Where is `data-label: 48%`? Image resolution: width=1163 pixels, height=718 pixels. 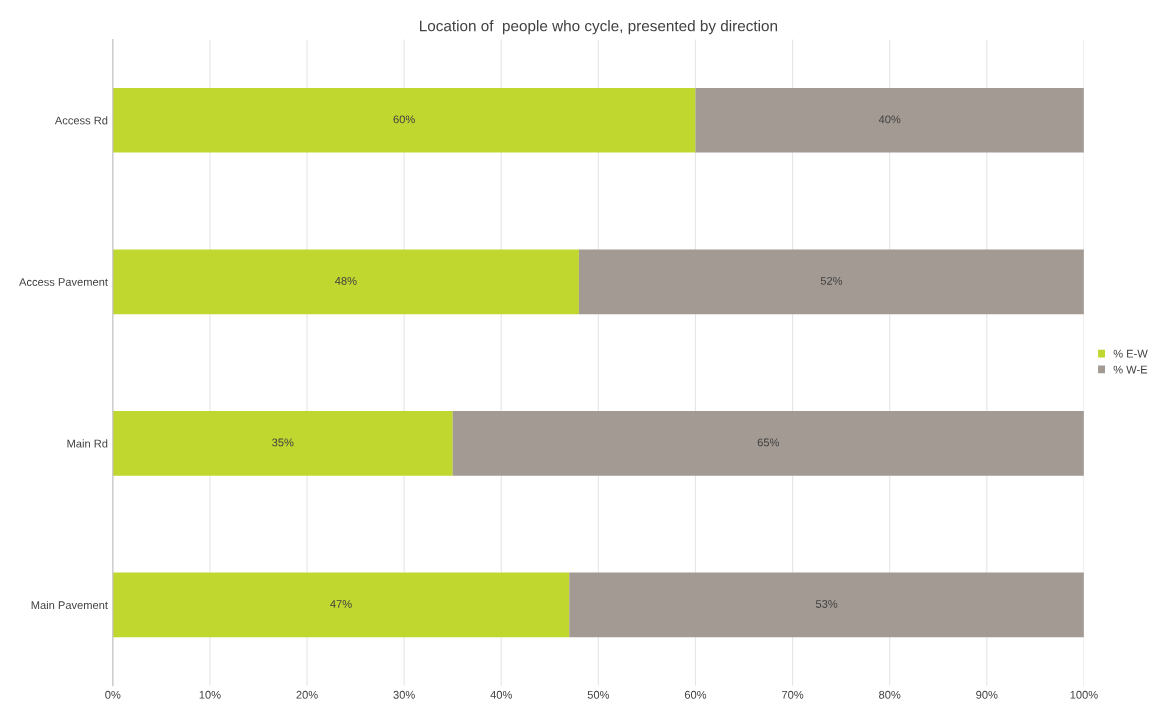 data-label: 48% is located at coordinates (346, 280).